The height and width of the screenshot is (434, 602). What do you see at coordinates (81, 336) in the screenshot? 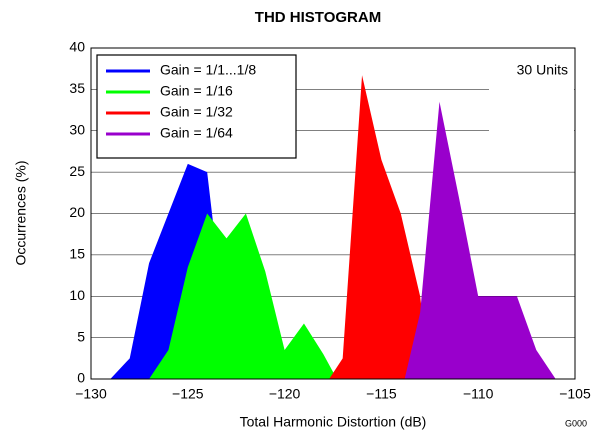
I see `y-tick-label: 5` at bounding box center [81, 336].